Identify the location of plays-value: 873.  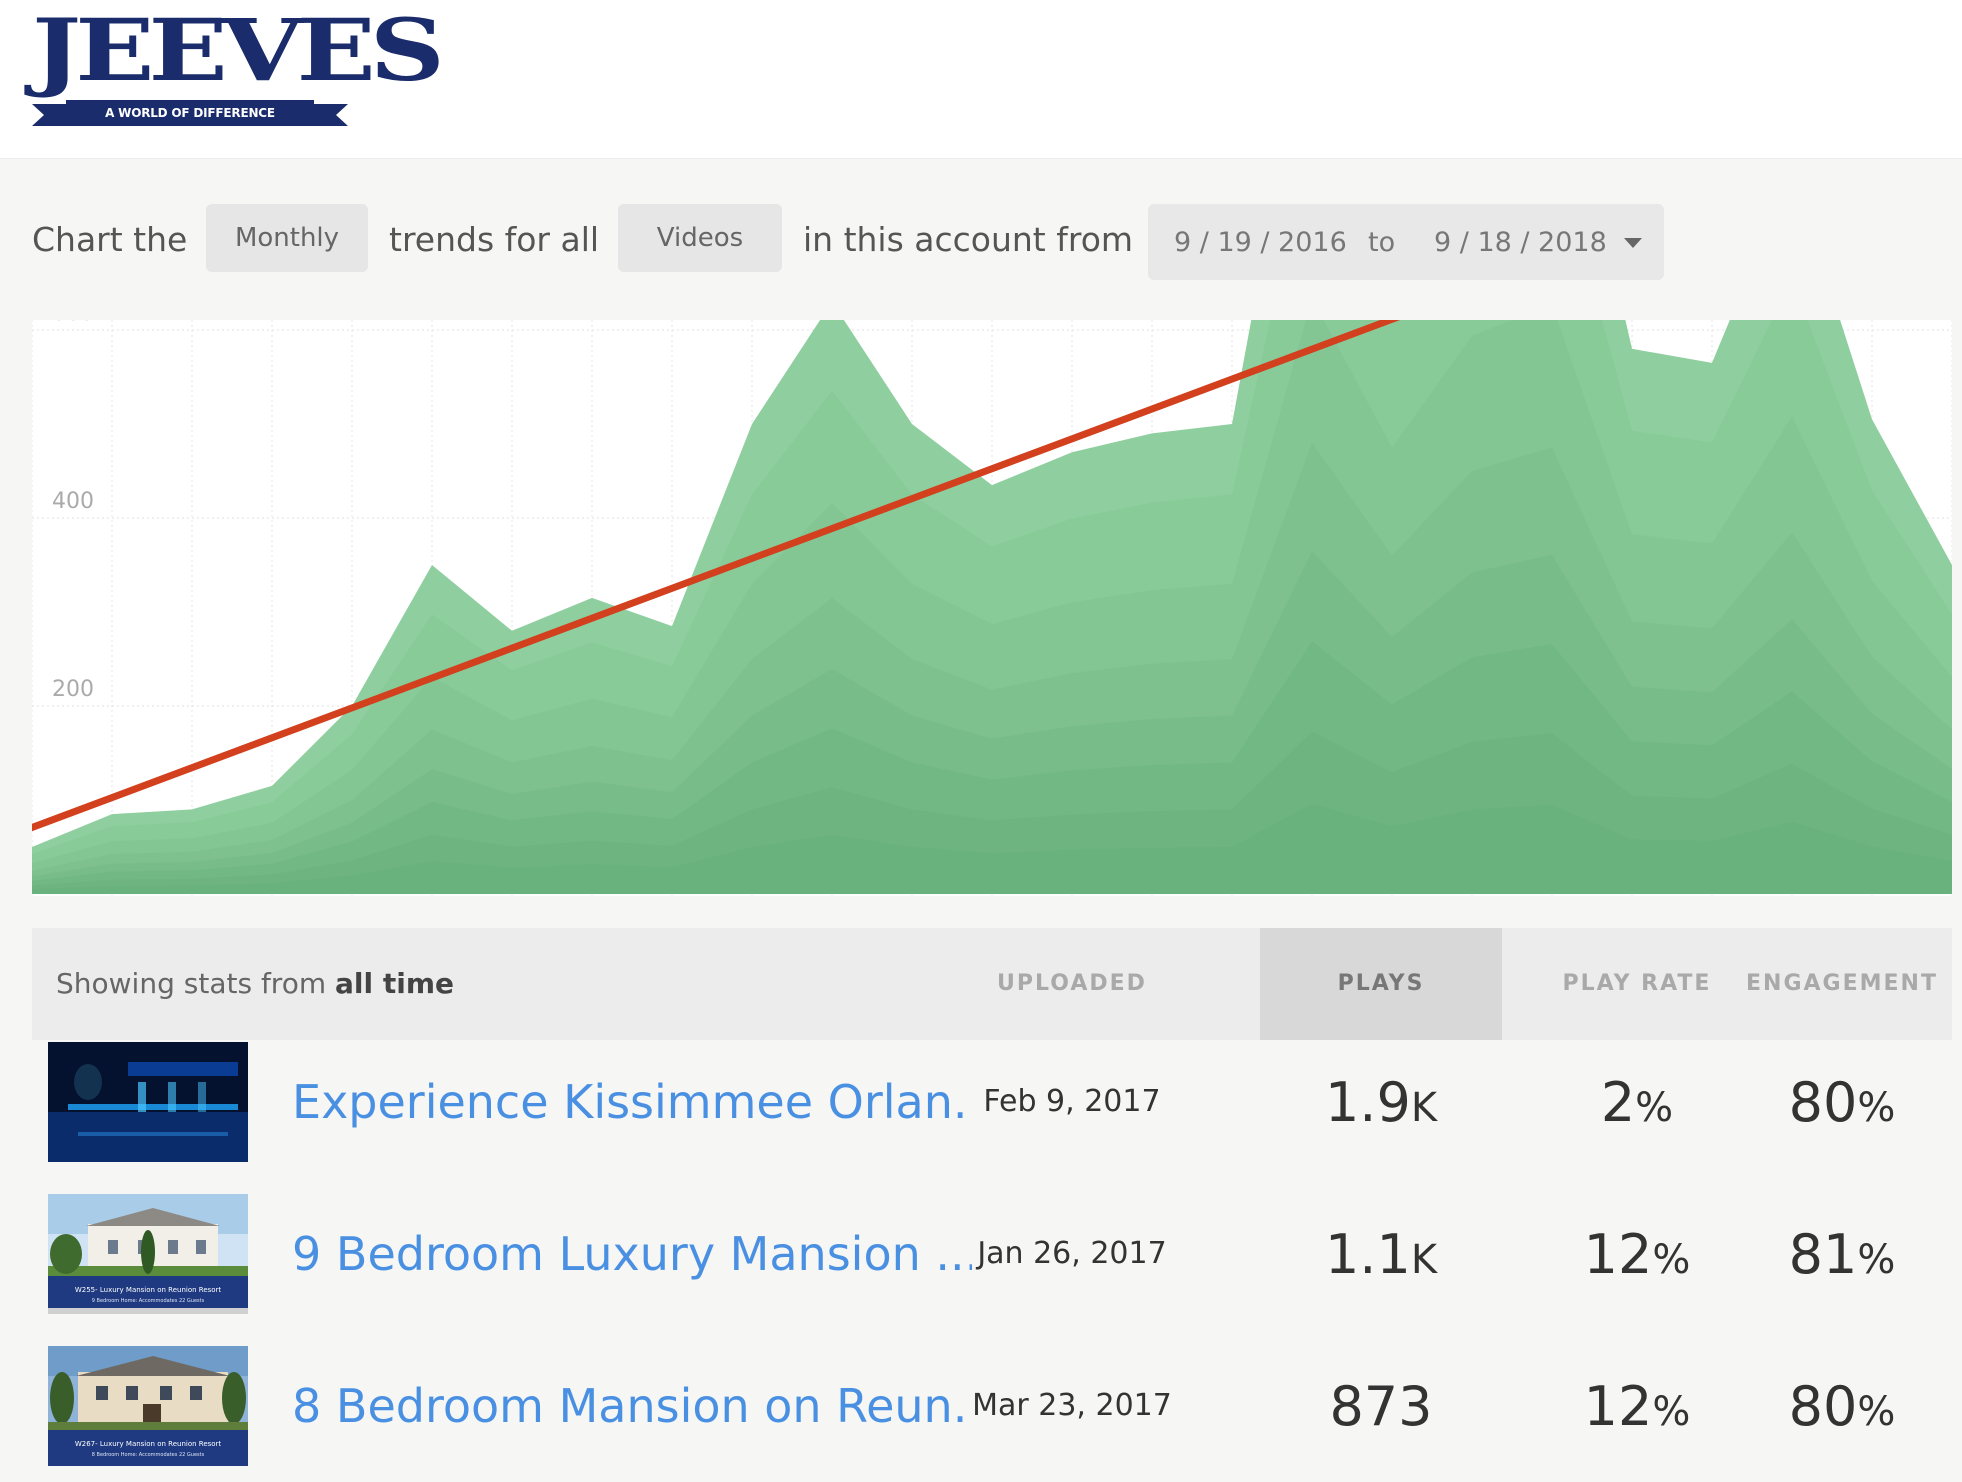
(1381, 1409).